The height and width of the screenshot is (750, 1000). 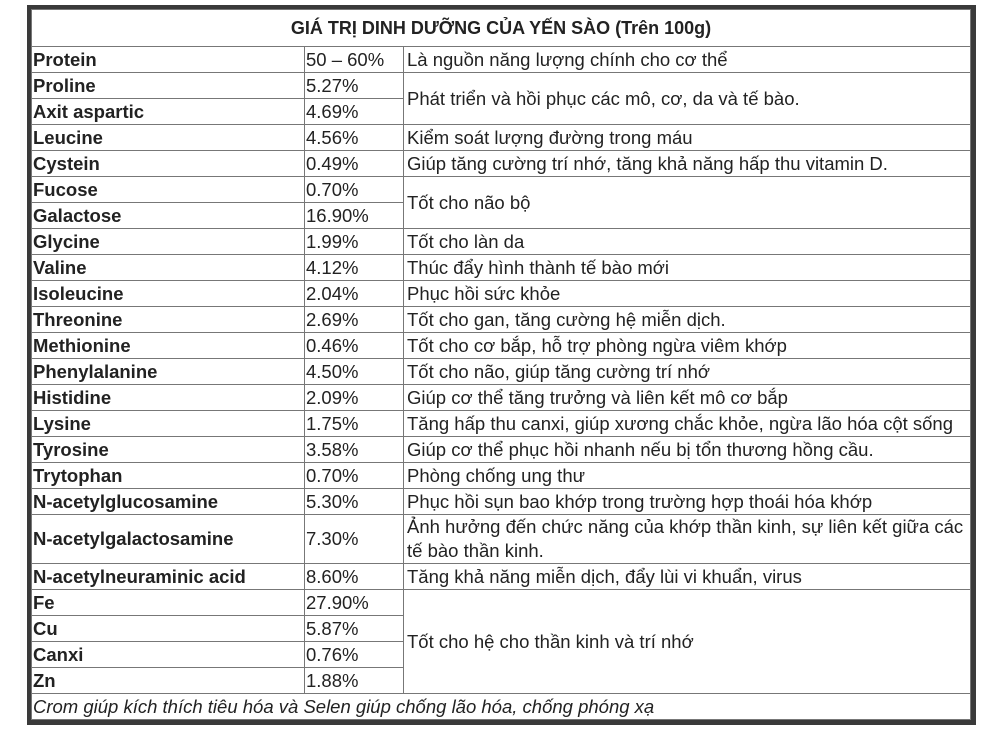 What do you see at coordinates (168, 423) in the screenshot?
I see `nutrient-name: Lysine` at bounding box center [168, 423].